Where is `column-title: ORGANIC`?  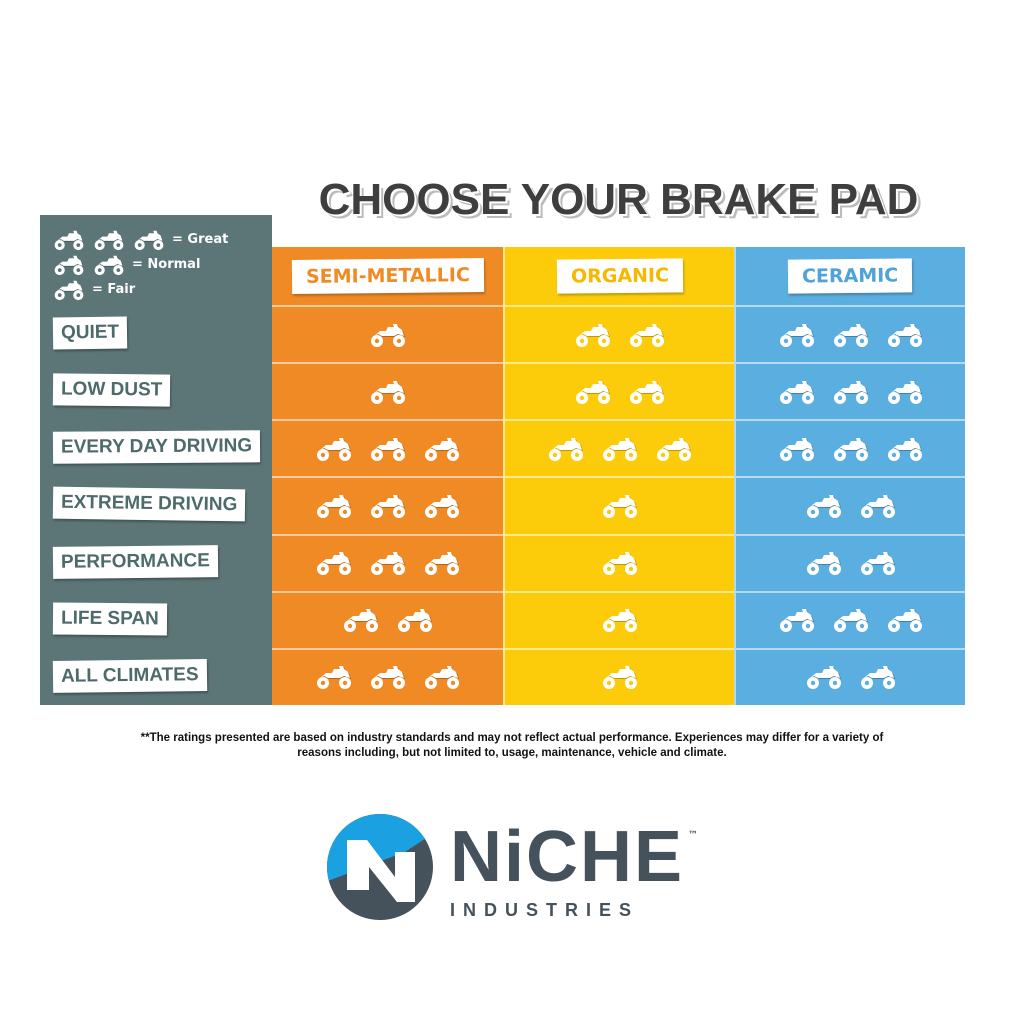
column-title: ORGANIC is located at coordinates (619, 276).